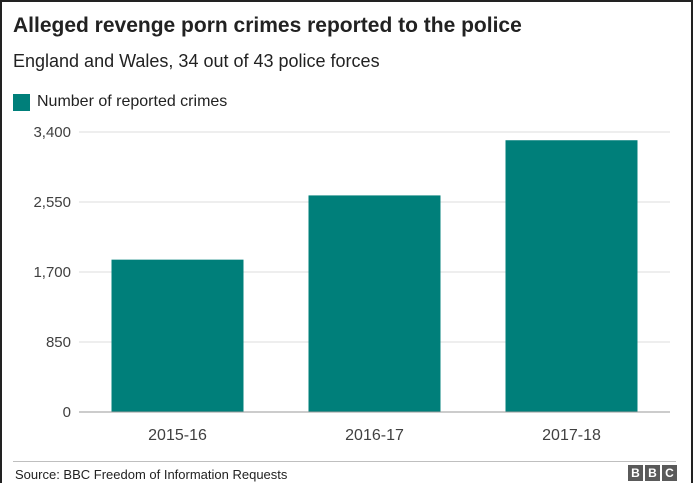 The image size is (693, 483). I want to click on footer-divider, so click(344, 461).